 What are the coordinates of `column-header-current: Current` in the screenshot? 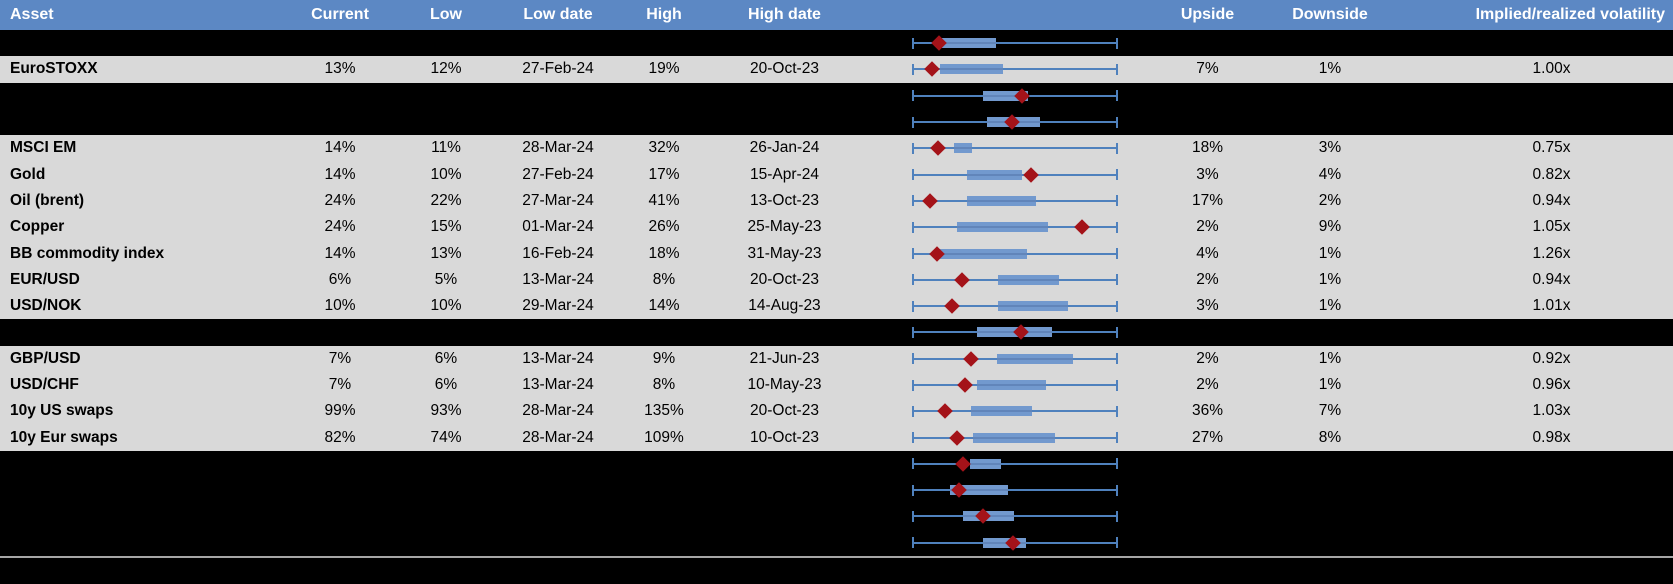 It's located at (340, 14).